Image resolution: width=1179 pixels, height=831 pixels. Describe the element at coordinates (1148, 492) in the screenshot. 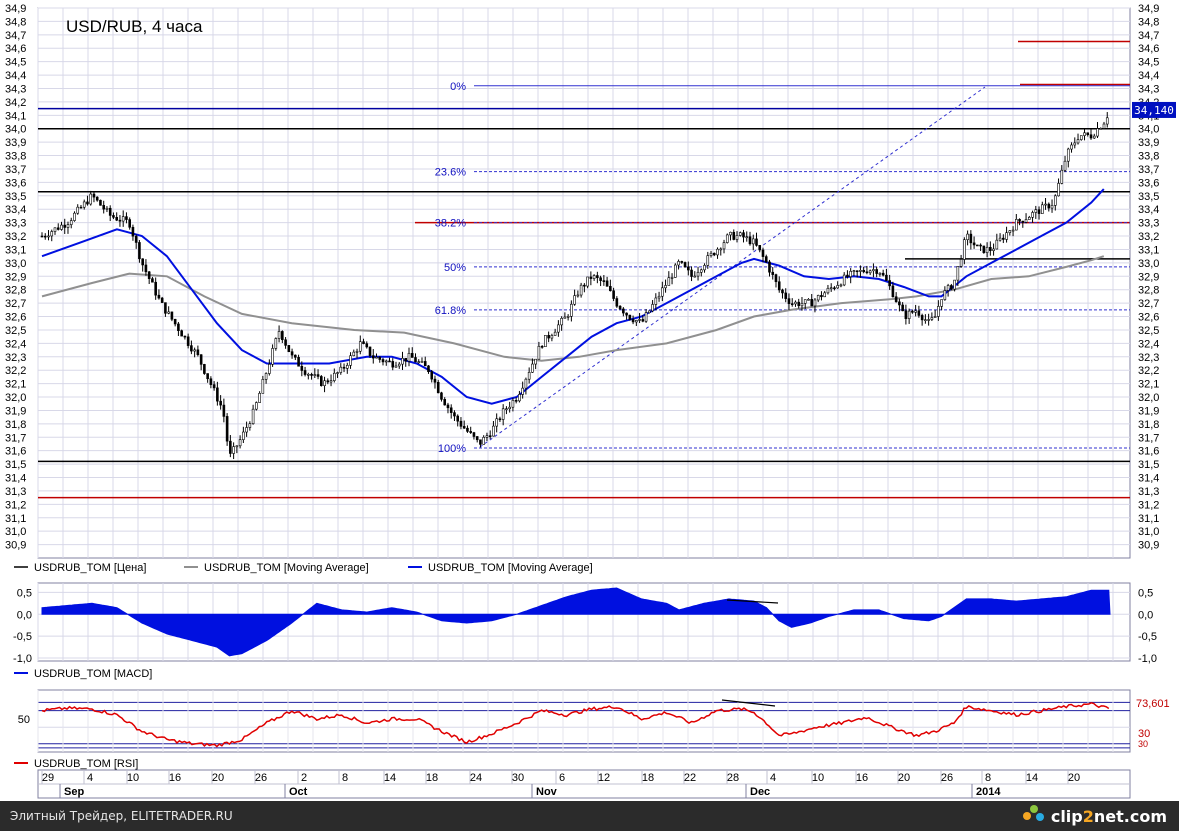

I see `y-tick-right: 31,3` at that location.